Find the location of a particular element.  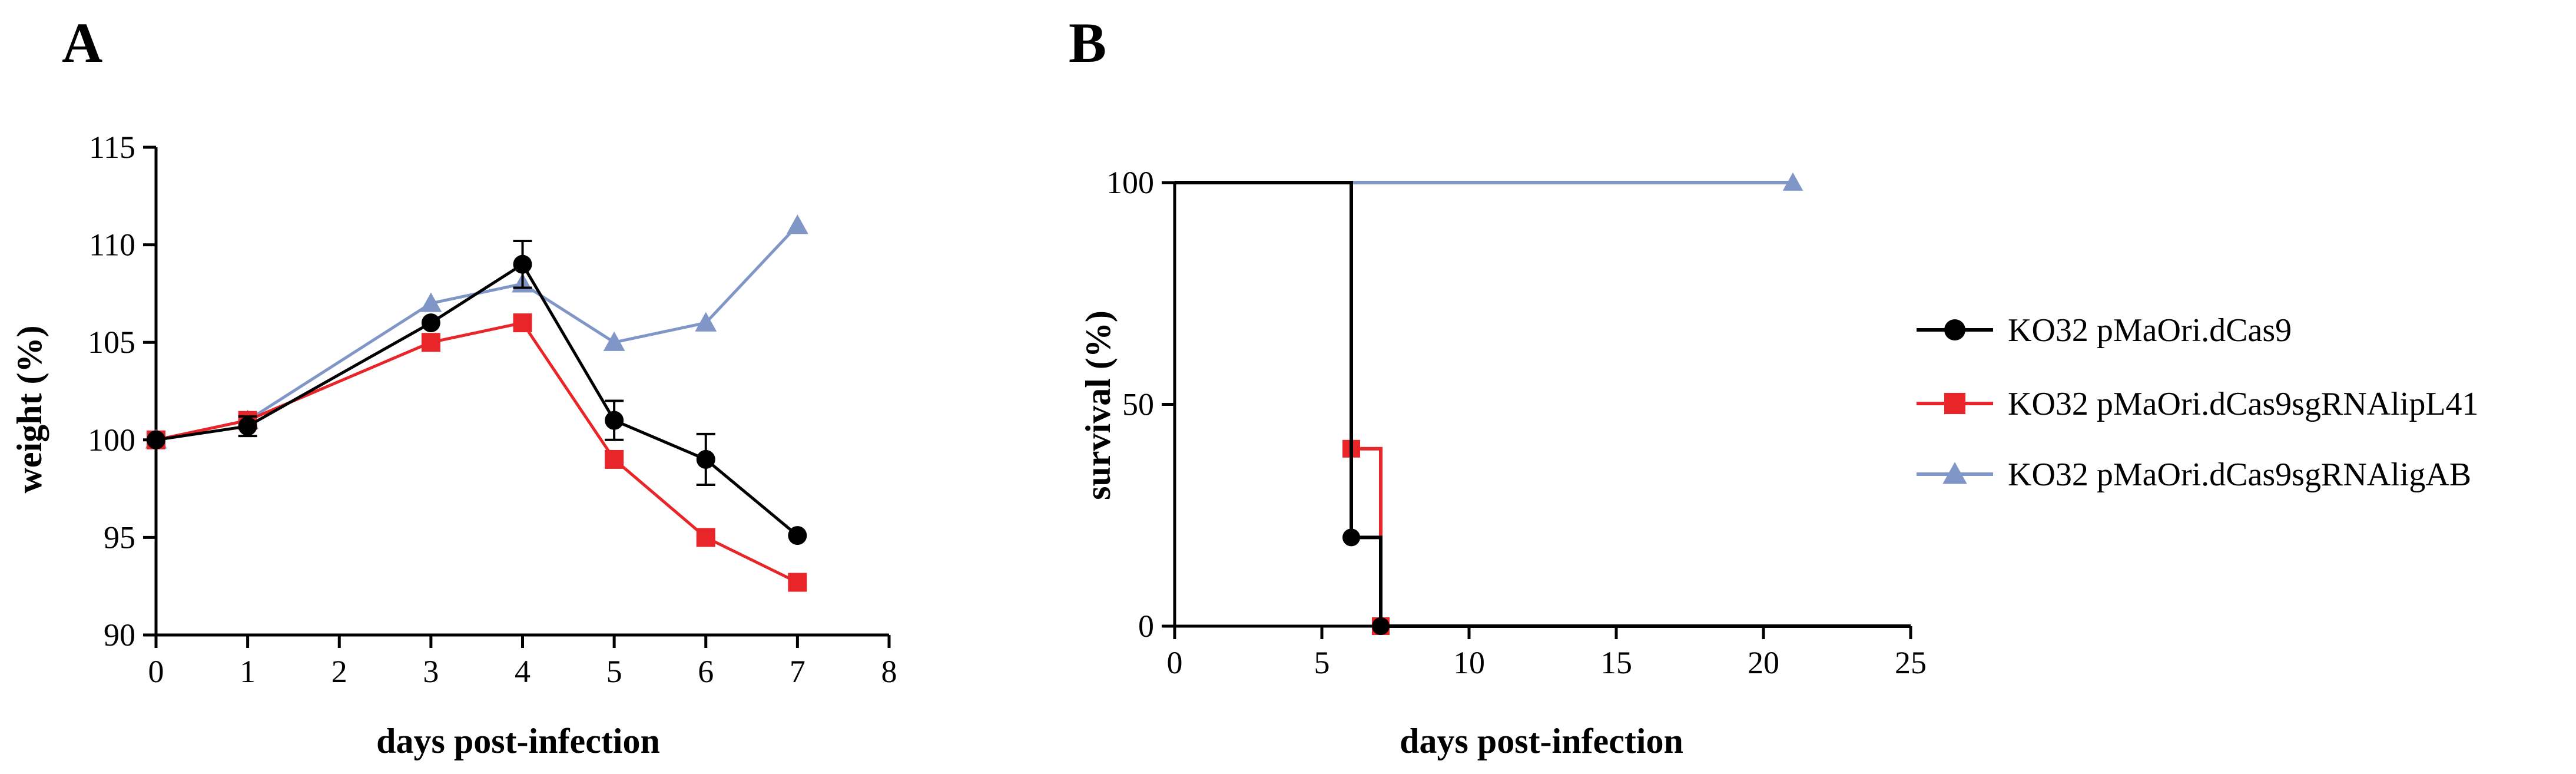

panel-a-y-tick-label: 115 is located at coordinates (112, 147).